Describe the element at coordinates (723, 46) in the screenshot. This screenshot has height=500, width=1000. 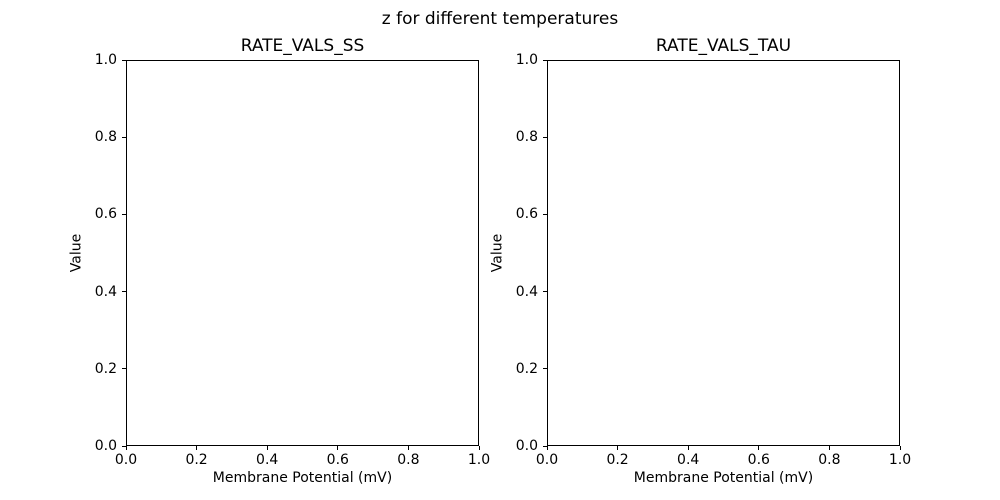
I see `axes-title: RATE_VALS_TAU` at that location.